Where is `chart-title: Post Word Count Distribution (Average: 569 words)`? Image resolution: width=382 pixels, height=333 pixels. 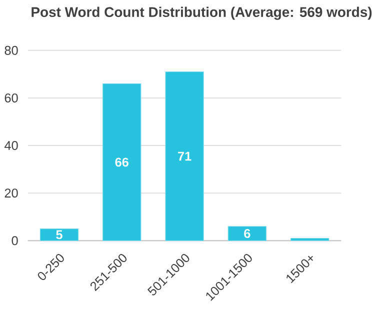 chart-title: Post Word Count Distribution (Average: 569 words) is located at coordinates (202, 13).